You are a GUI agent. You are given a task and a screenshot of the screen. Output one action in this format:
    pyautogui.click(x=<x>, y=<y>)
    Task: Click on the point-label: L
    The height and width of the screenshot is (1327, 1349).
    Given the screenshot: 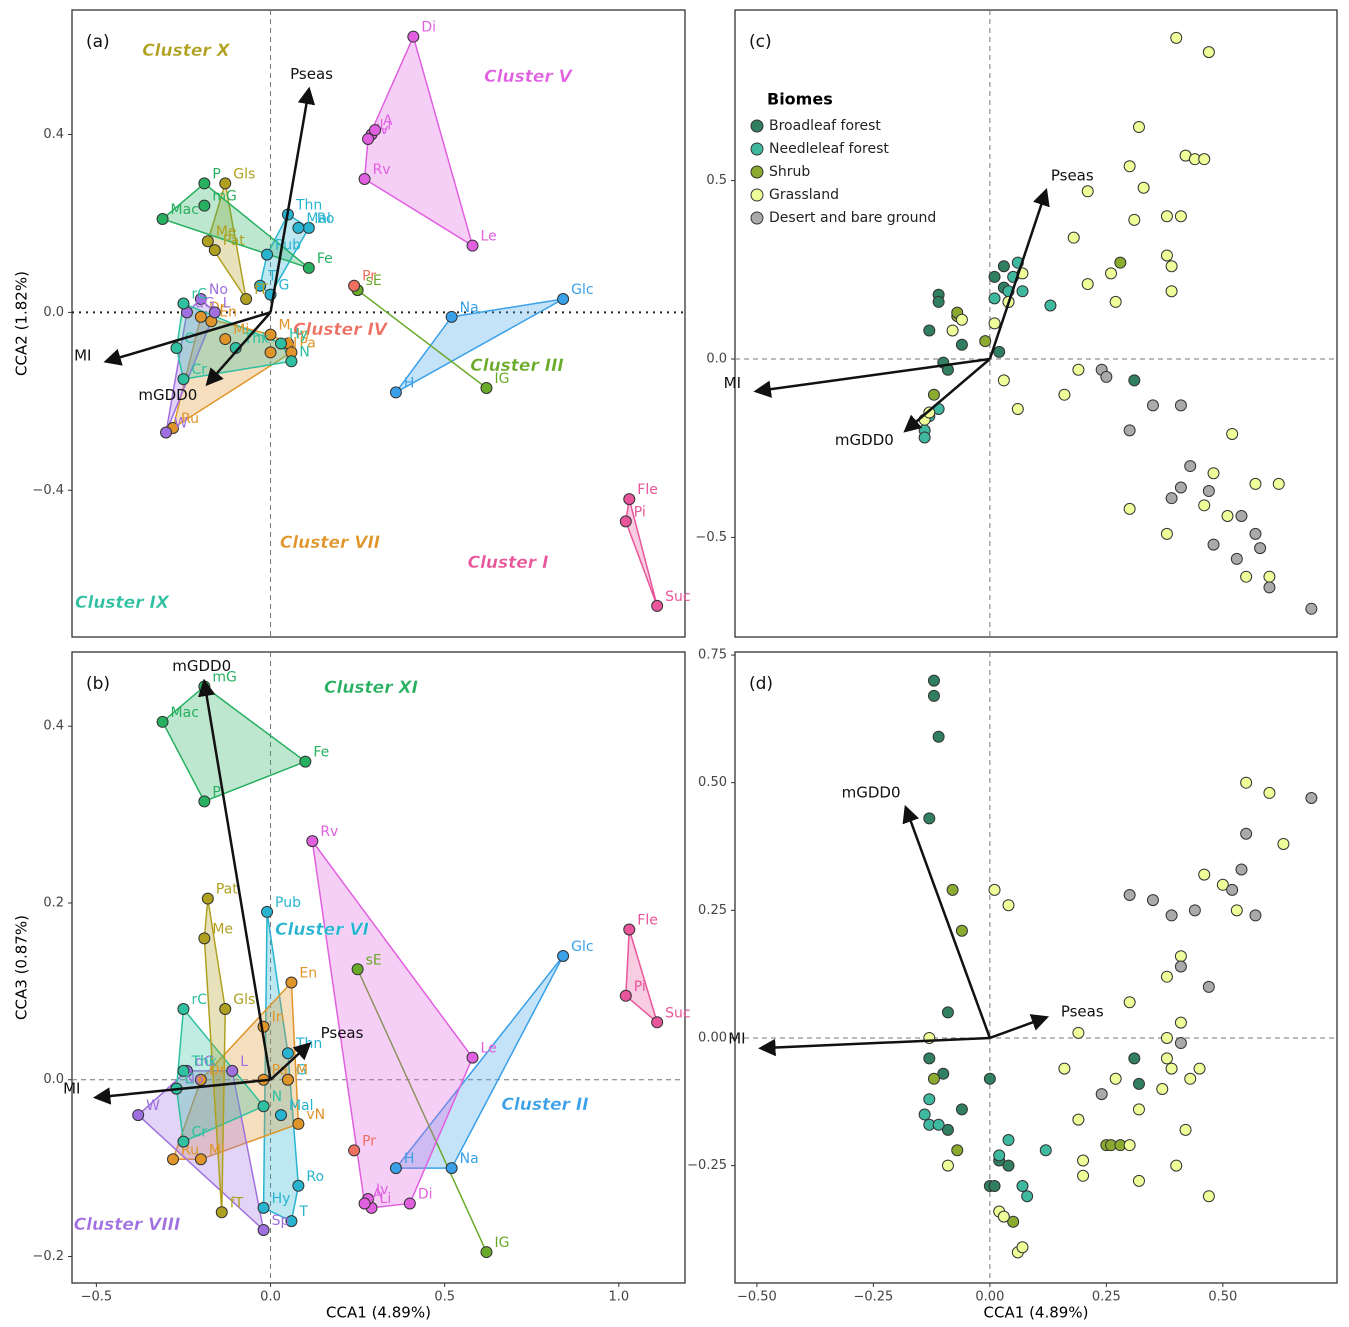 What is the action you would take?
    pyautogui.click(x=227, y=303)
    